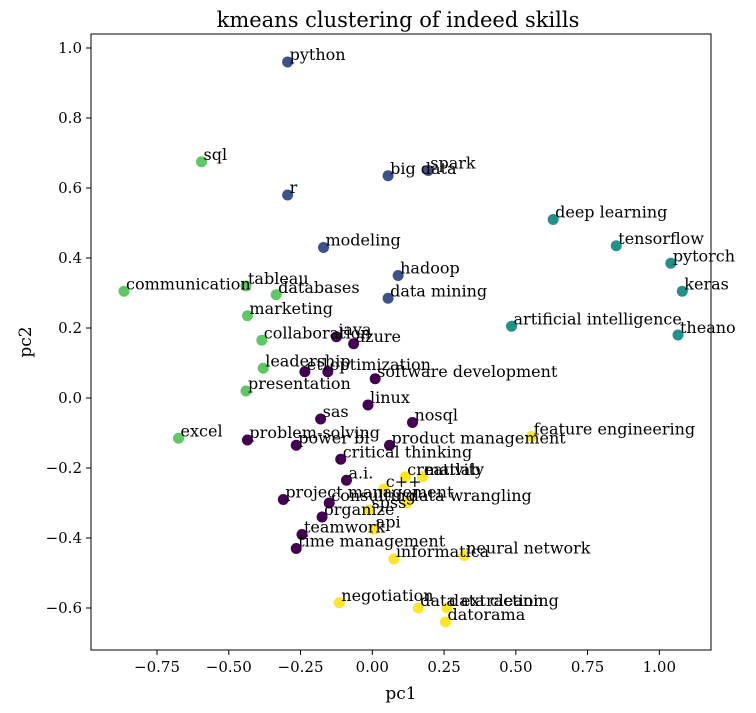 This screenshot has height=713, width=756. Describe the element at coordinates (453, 469) in the screenshot. I see `point-label: matlab` at that location.